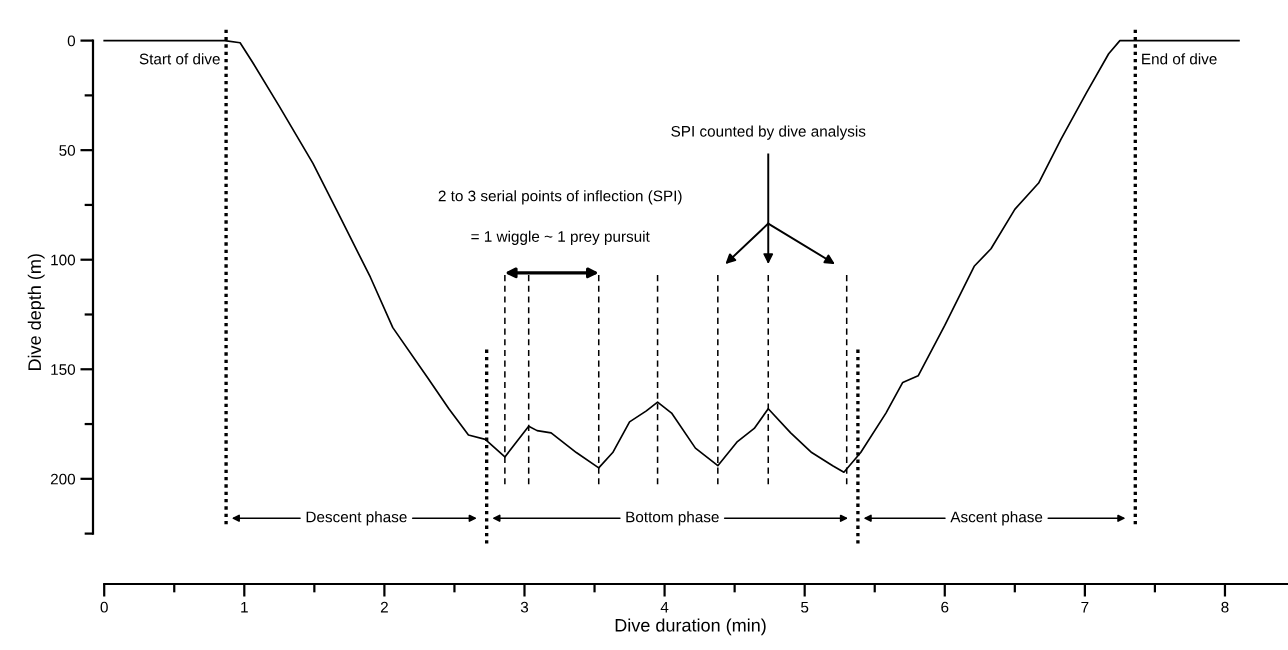 This screenshot has height=650, width=1288. Describe the element at coordinates (996, 518) in the screenshot. I see `annotation: Ascent phase` at that location.